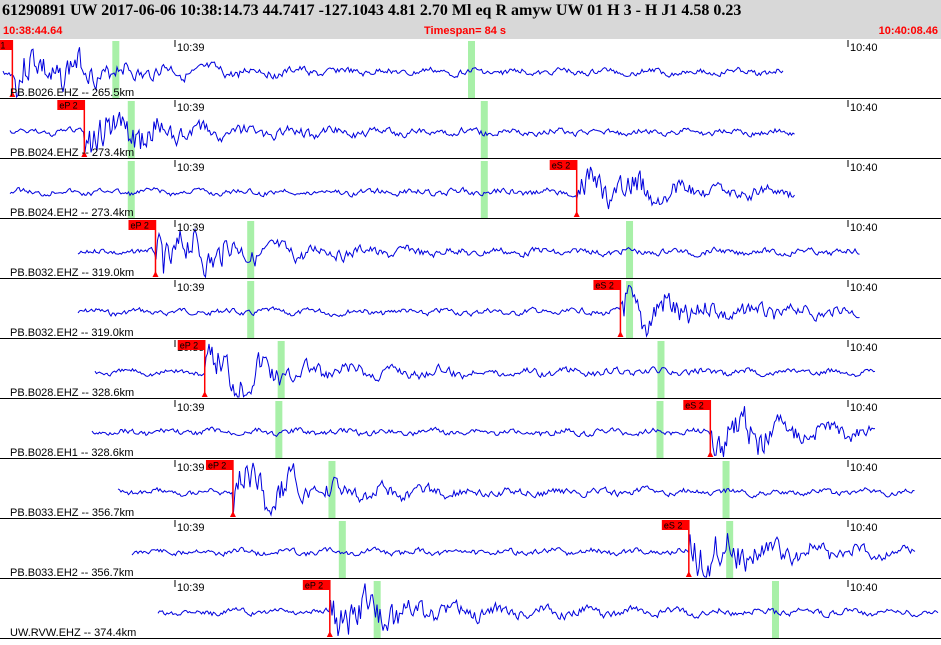 The height and width of the screenshot is (645, 941). Describe the element at coordinates (2, 46) in the screenshot. I see `pick-label: iPd1` at that location.